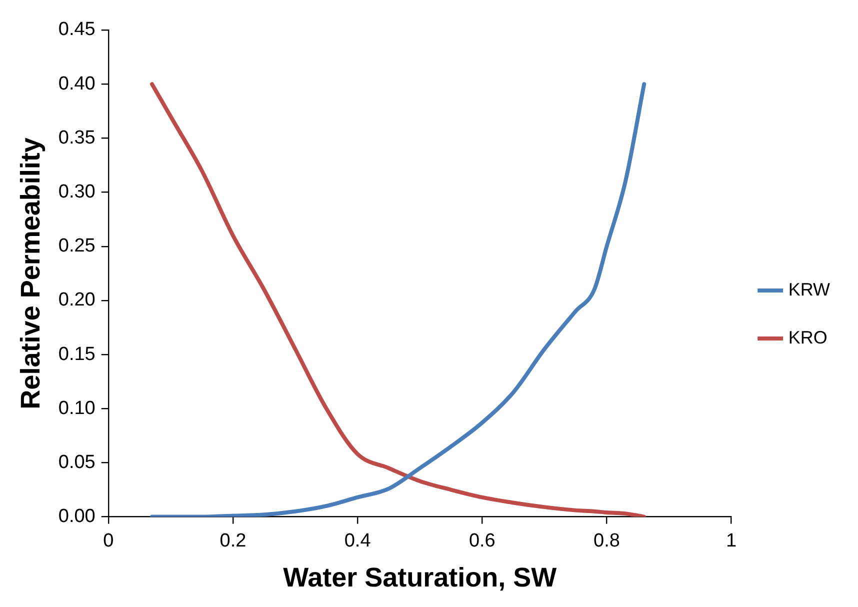  I want to click on x-tick-label: 0.2, so click(233, 541).